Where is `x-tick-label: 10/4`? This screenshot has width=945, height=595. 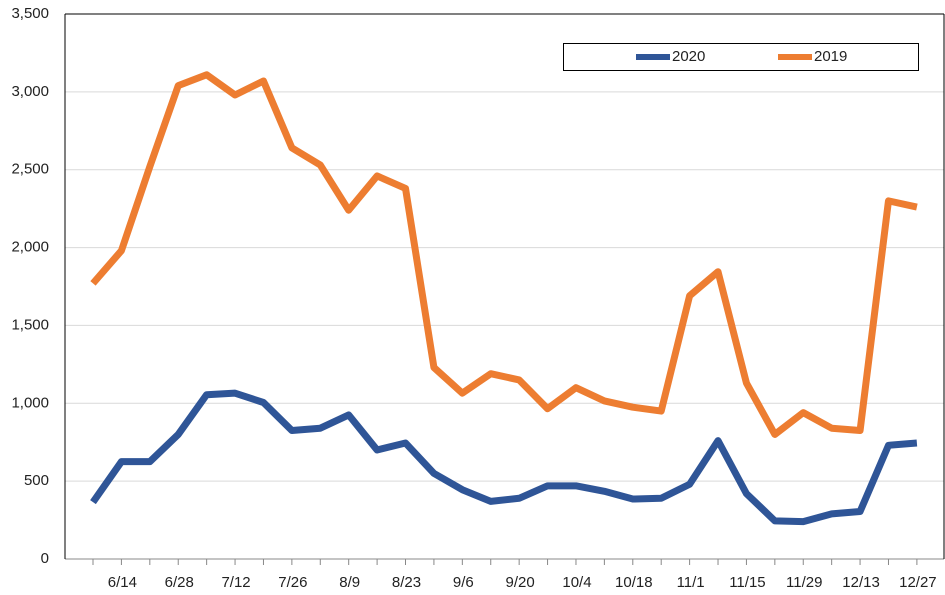 x-tick-label: 10/4 is located at coordinates (576, 582).